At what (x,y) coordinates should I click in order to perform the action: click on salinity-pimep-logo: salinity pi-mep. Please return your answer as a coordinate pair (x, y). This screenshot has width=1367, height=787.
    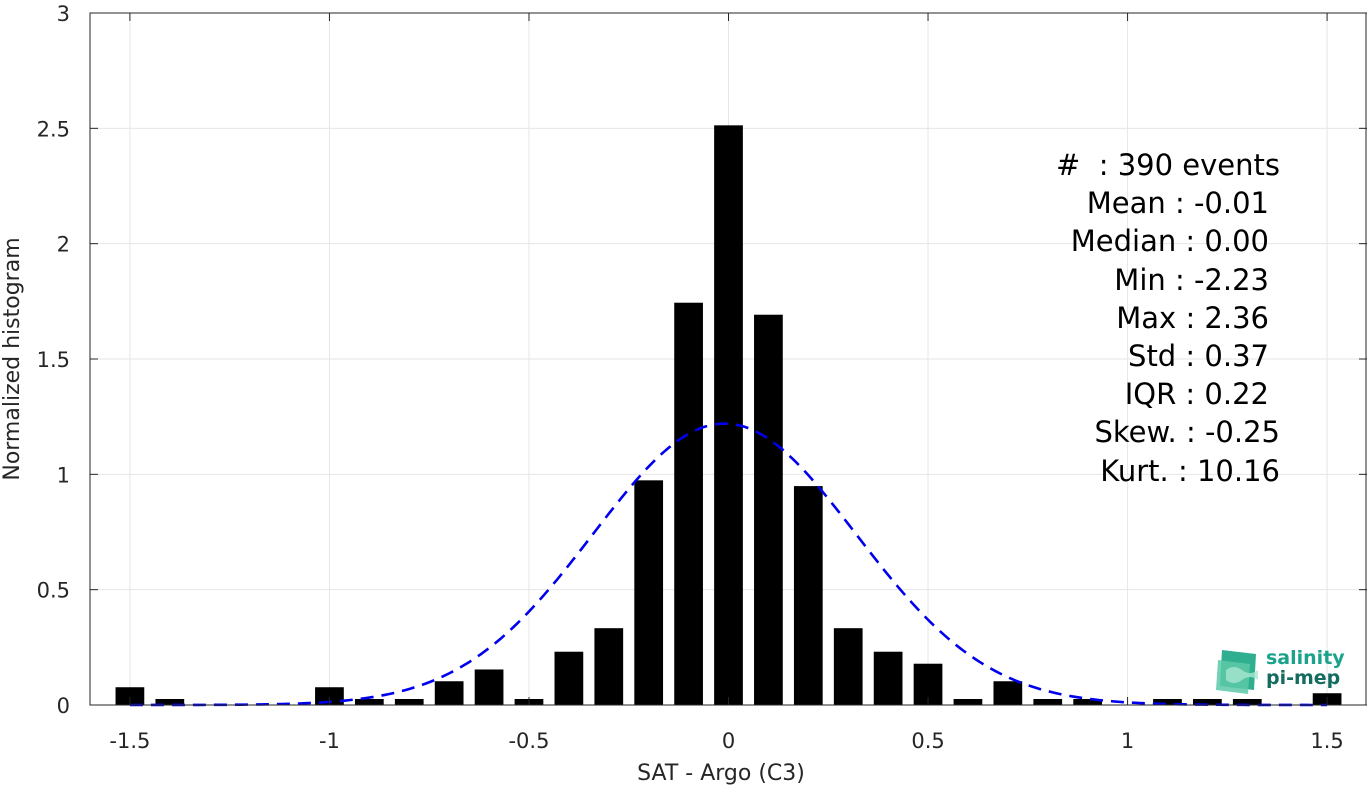
    Looking at the image, I should click on (1281, 671).